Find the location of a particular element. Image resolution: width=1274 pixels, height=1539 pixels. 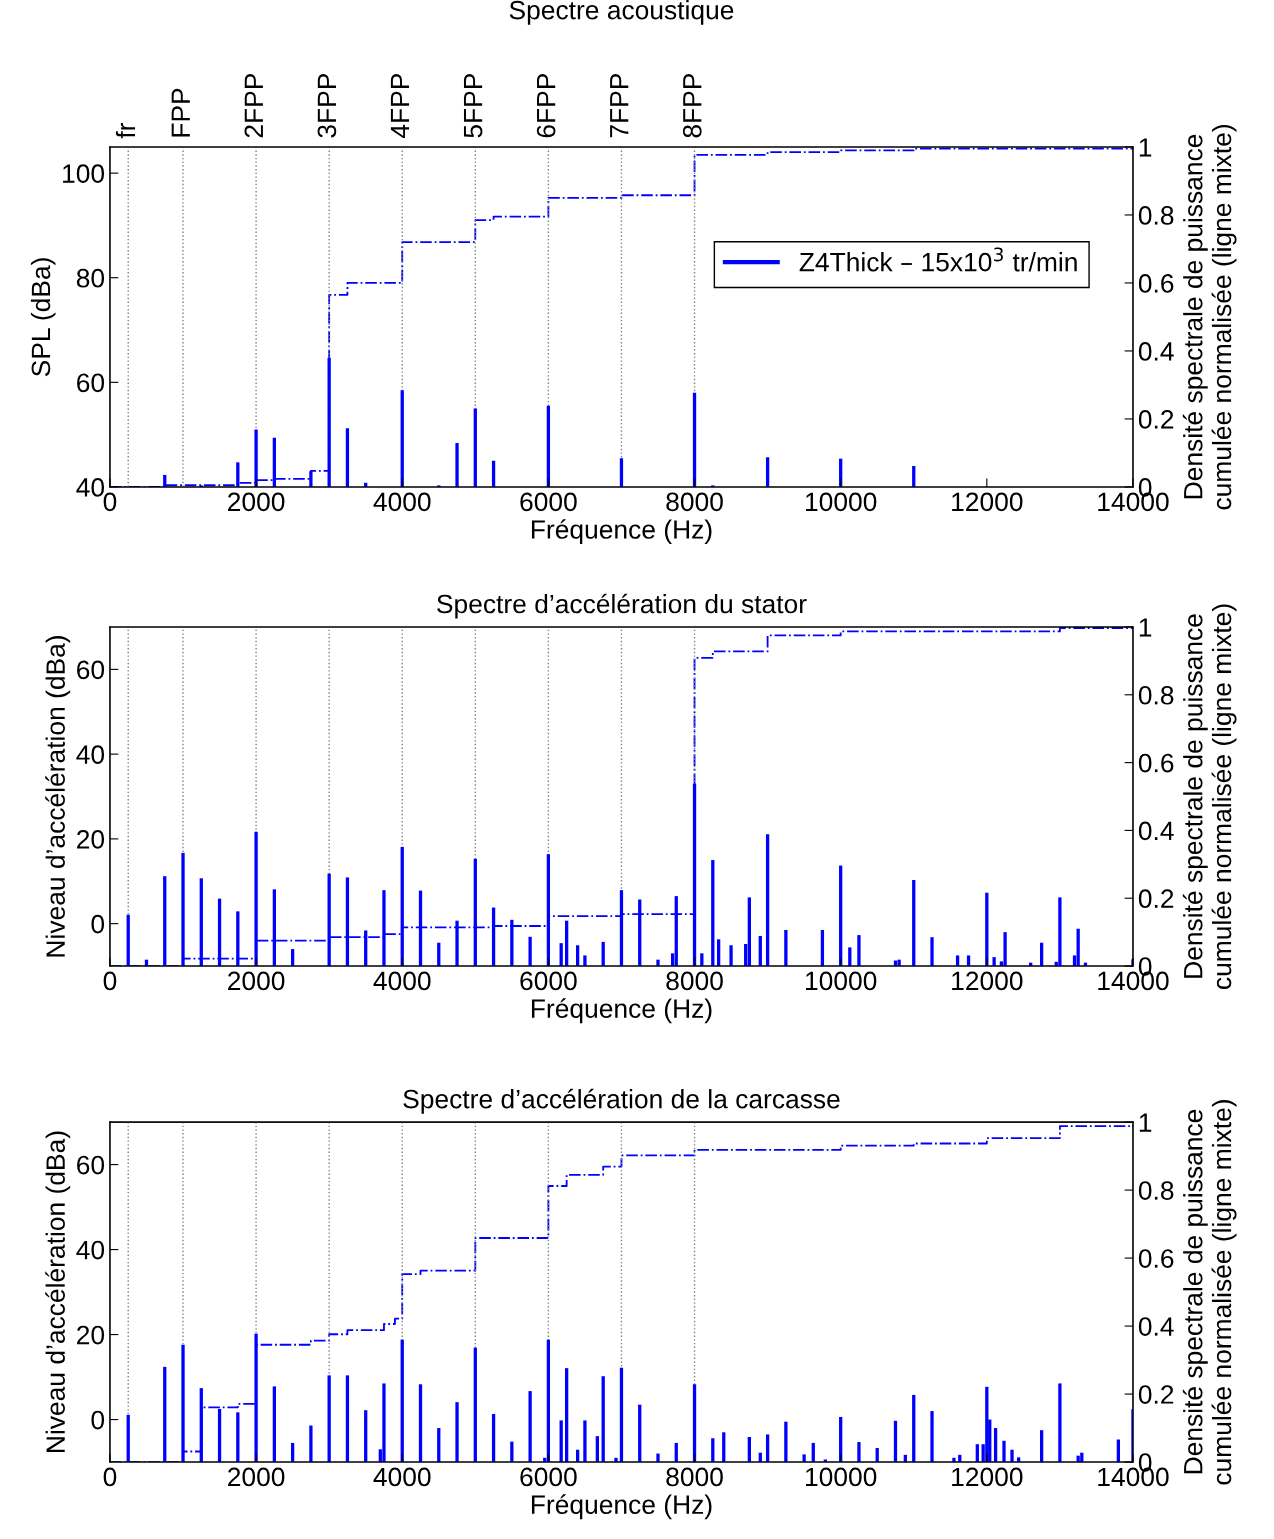

legend-label: Z4Thick – 15x10$^{3}$ tr/min is located at coordinates (938, 259).